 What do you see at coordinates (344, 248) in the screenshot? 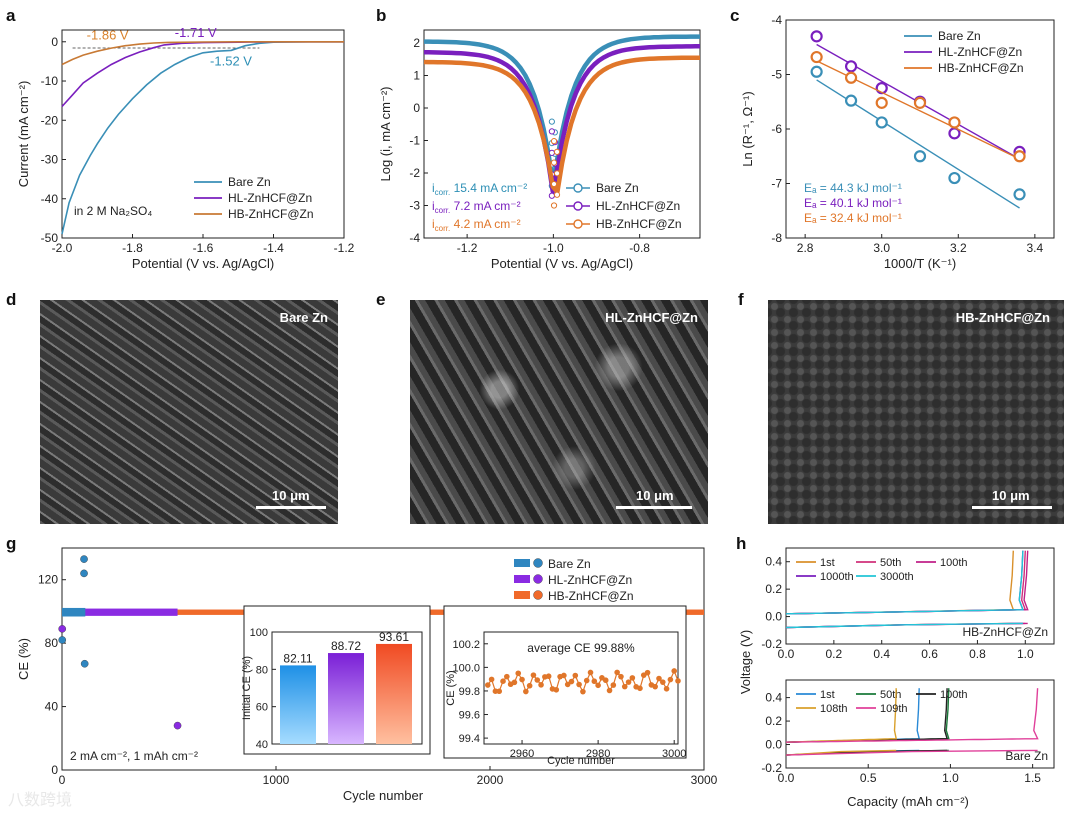
I see `x-tick-label: -1.2` at bounding box center [344, 248].